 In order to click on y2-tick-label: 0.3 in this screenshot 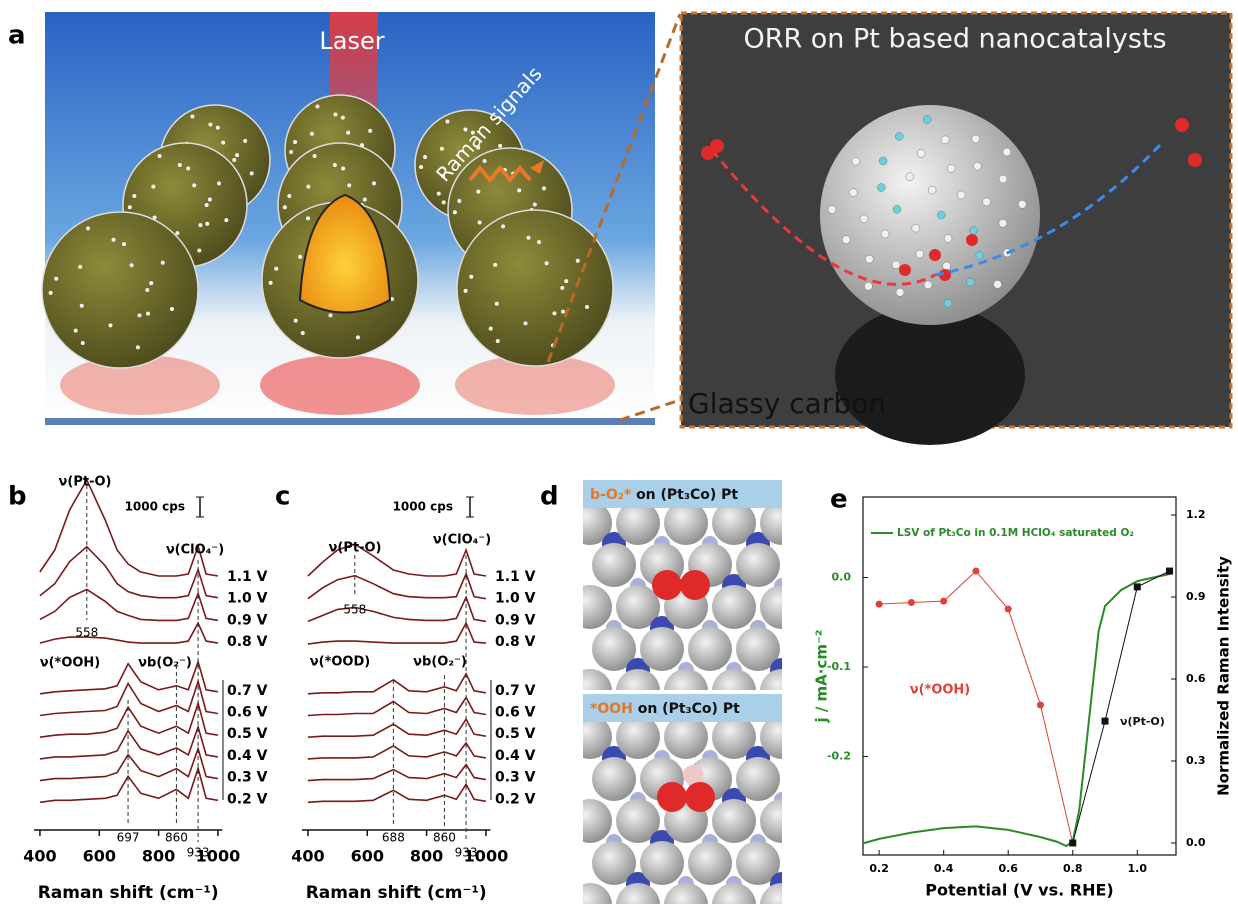, I will do `click(1196, 760)`.